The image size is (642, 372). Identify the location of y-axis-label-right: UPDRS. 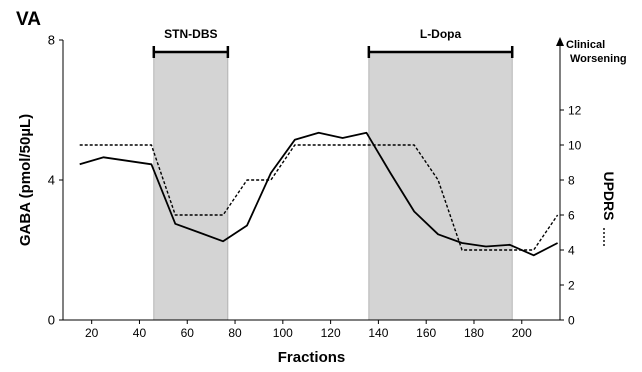
(609, 195).